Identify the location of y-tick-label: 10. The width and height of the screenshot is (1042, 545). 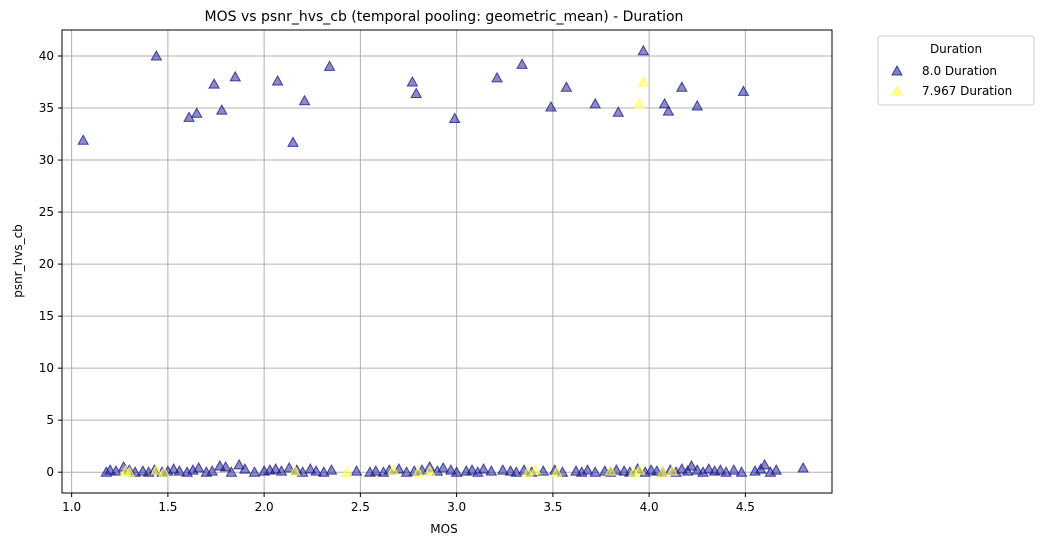
(46, 368).